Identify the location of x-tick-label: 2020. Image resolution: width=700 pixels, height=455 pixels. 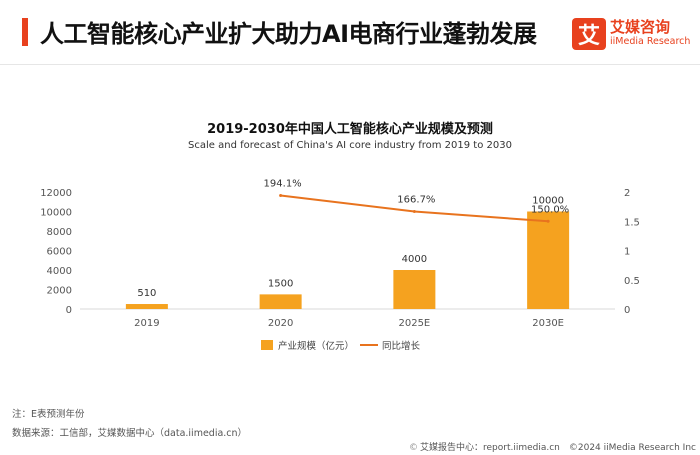
(280, 323).